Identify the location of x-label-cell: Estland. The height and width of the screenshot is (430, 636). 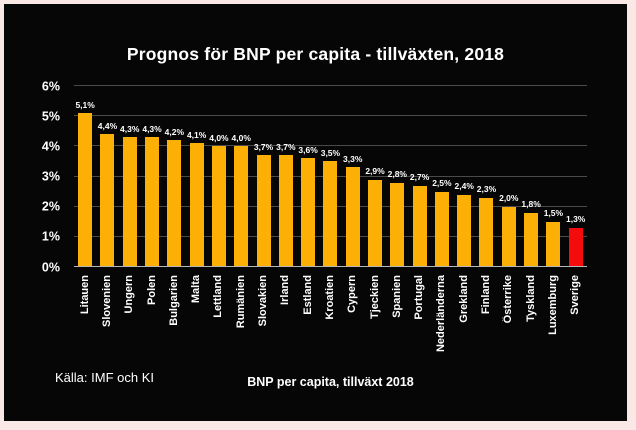
(308, 321).